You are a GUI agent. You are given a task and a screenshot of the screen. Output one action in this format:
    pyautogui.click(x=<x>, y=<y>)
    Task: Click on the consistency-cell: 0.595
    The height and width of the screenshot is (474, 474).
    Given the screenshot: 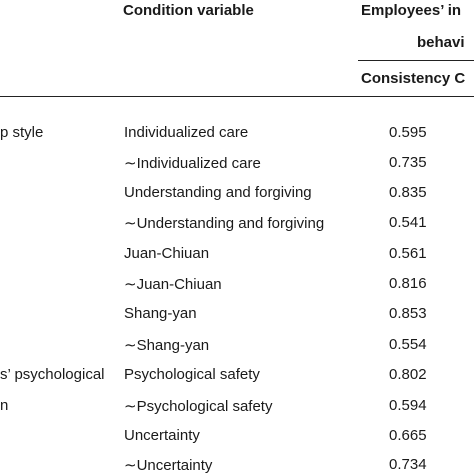 What is the action you would take?
    pyautogui.click(x=408, y=132)
    